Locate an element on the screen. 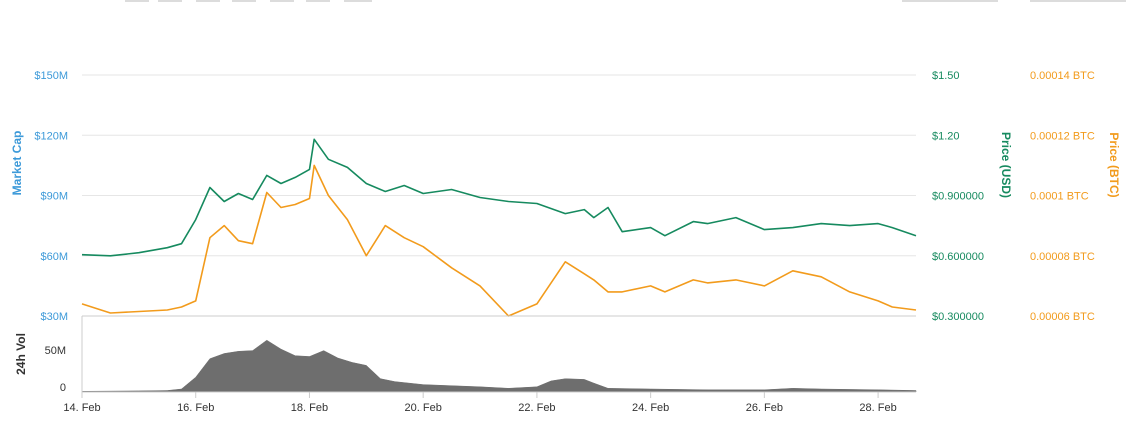 This screenshot has width=1140, height=436. x-tick-label: 22. Feb is located at coordinates (536, 408).